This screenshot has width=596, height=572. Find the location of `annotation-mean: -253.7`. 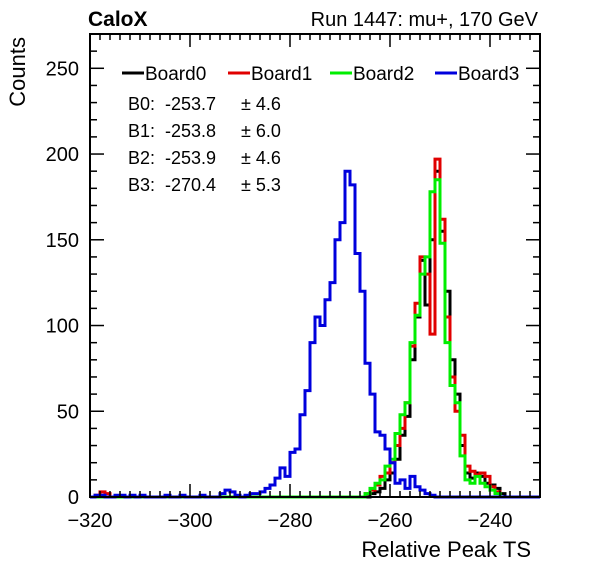

annotation-mean: -253.7 is located at coordinates (190, 104).